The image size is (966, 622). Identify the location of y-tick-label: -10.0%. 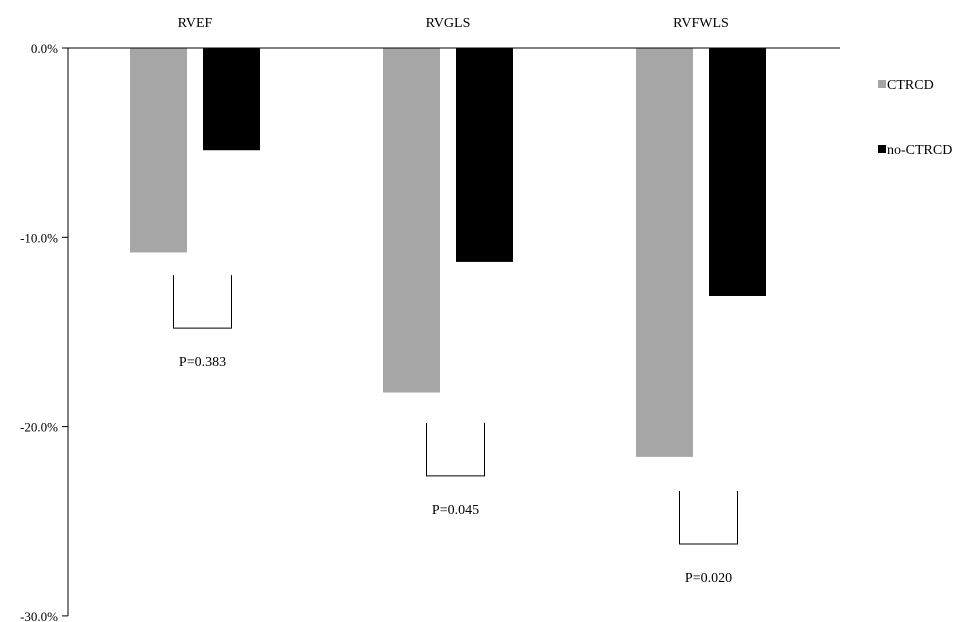
(39, 237).